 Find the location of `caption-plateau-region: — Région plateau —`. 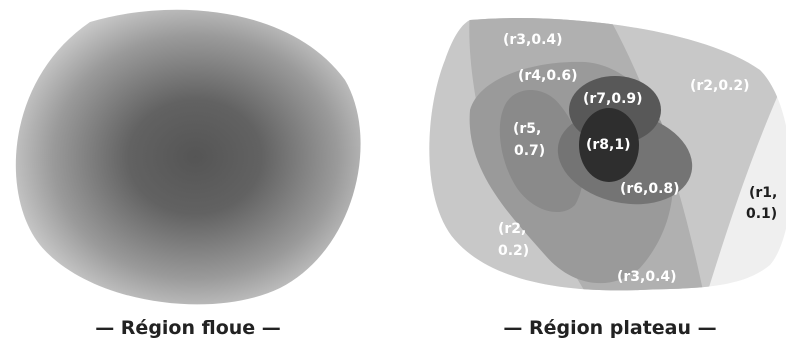

caption-plateau-region: — Région plateau — is located at coordinates (609, 328).